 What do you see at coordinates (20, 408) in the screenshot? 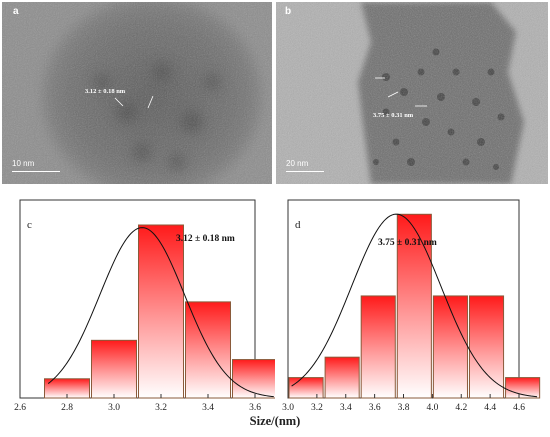
I see `x-tick-label-c-0: 2.6` at bounding box center [20, 408].